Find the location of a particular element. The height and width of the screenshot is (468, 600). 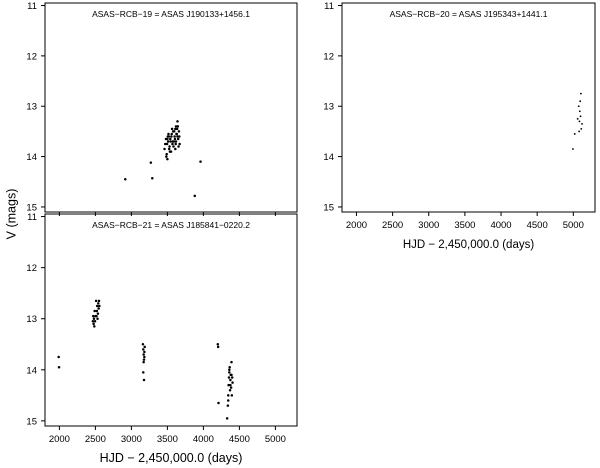

panel-title: ASAS−RCB−20 = ASAS J195343+1441.1 is located at coordinates (469, 14).